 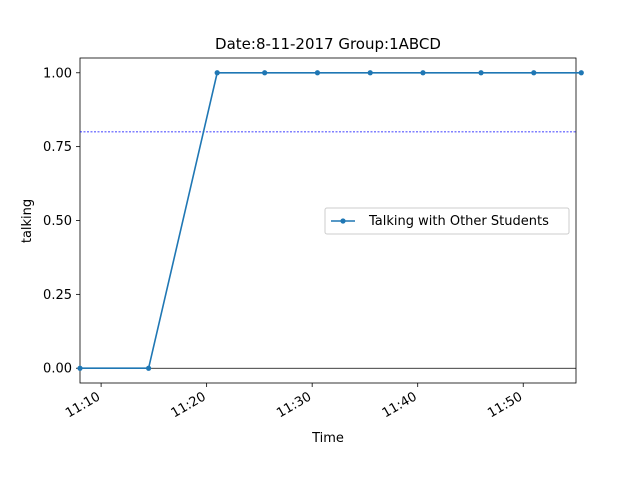 I want to click on chart-title: Date:8-11-2017 Group:1ABCD, so click(x=328, y=44).